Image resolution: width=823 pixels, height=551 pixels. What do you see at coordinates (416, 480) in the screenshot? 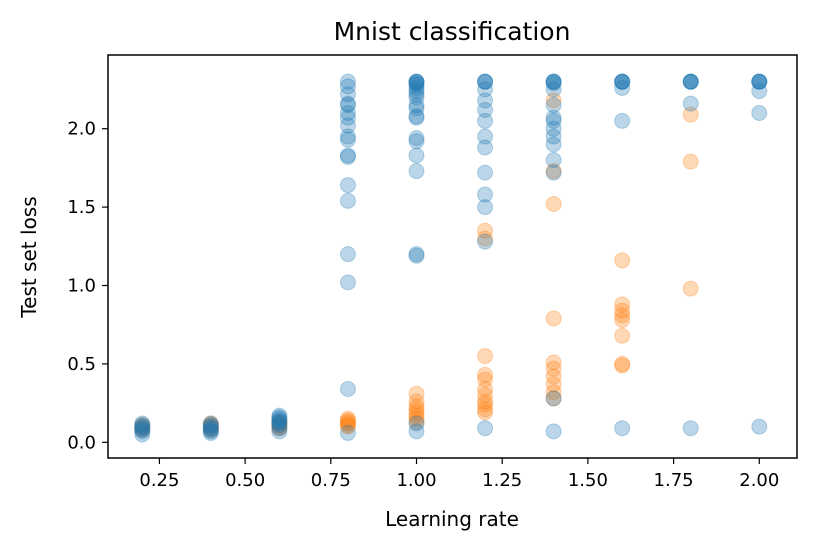
I see `x-tick-label: 1.00` at bounding box center [416, 480].